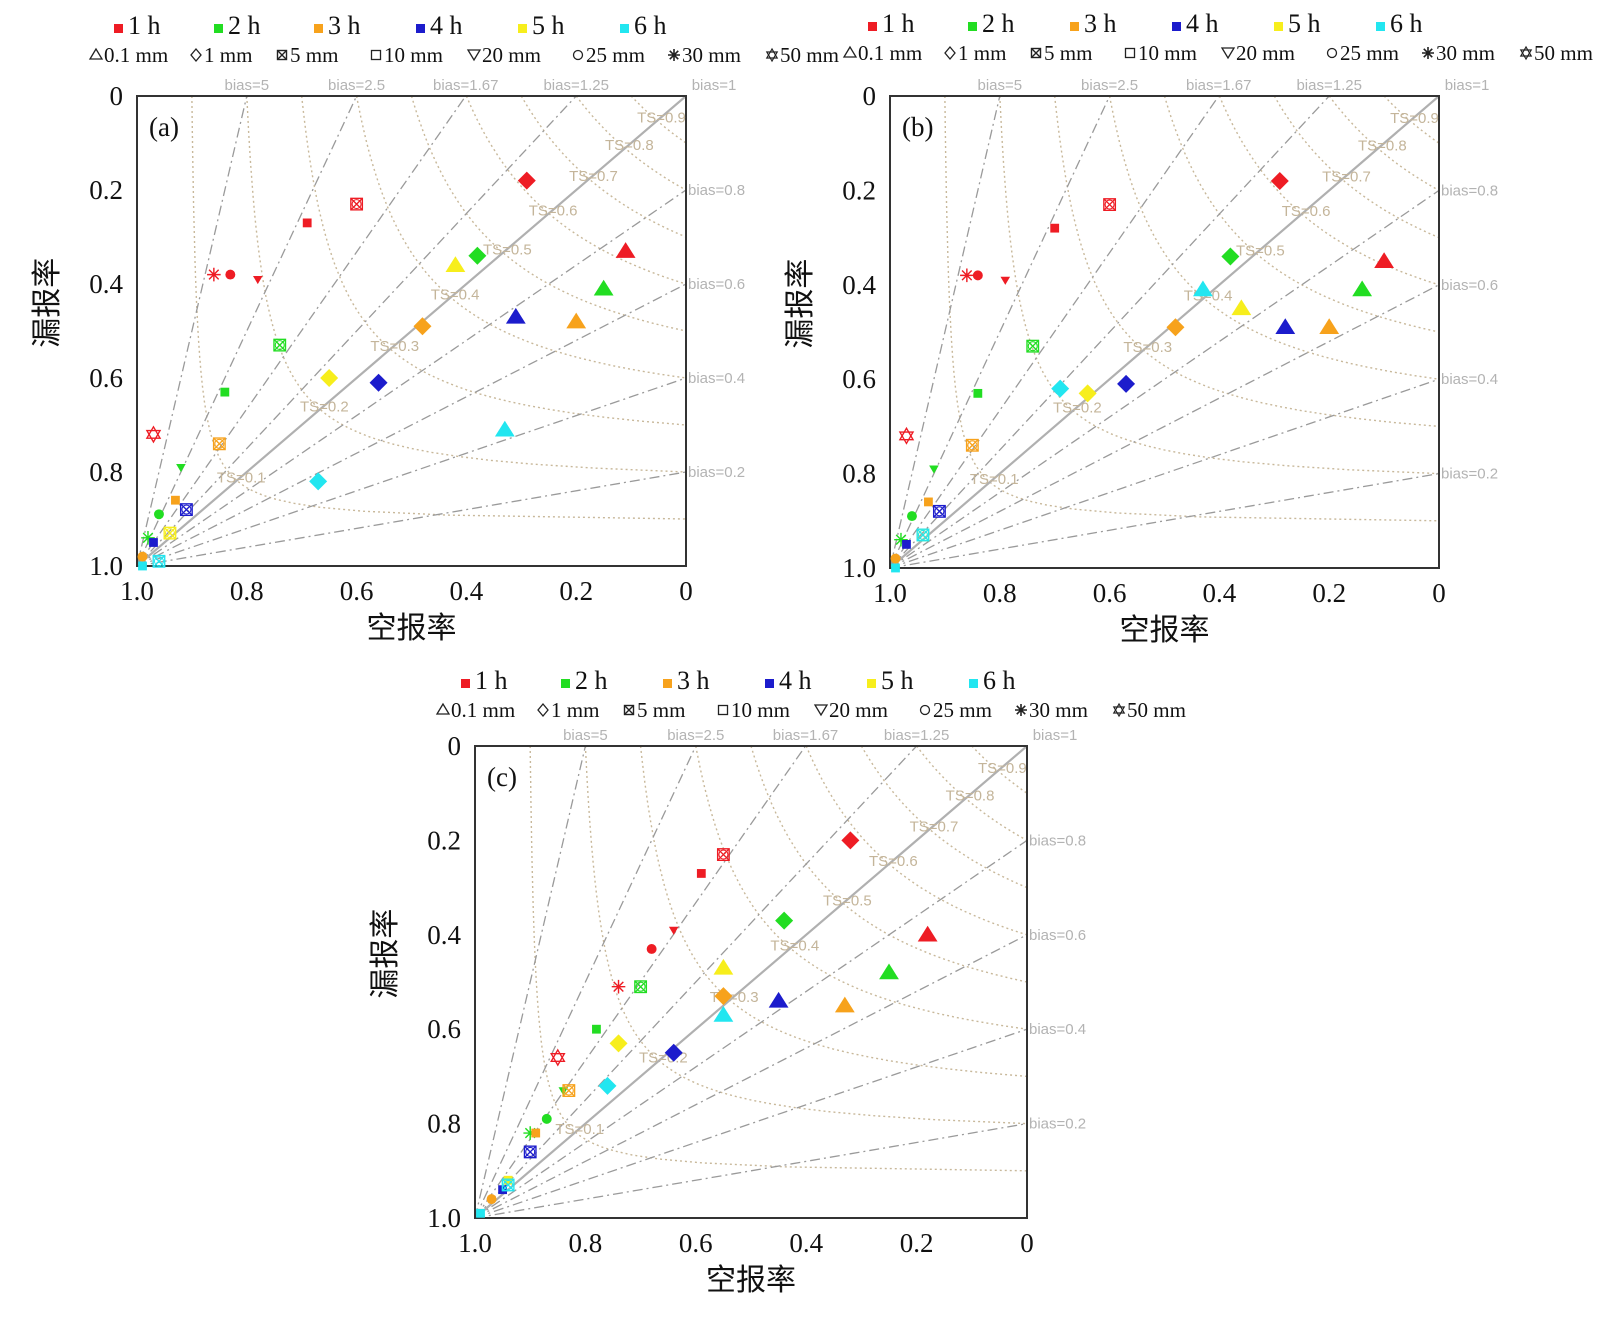 This screenshot has width=1597, height=1337. What do you see at coordinates (241, 478) in the screenshot?
I see `ts-label: TS=0.1` at bounding box center [241, 478].